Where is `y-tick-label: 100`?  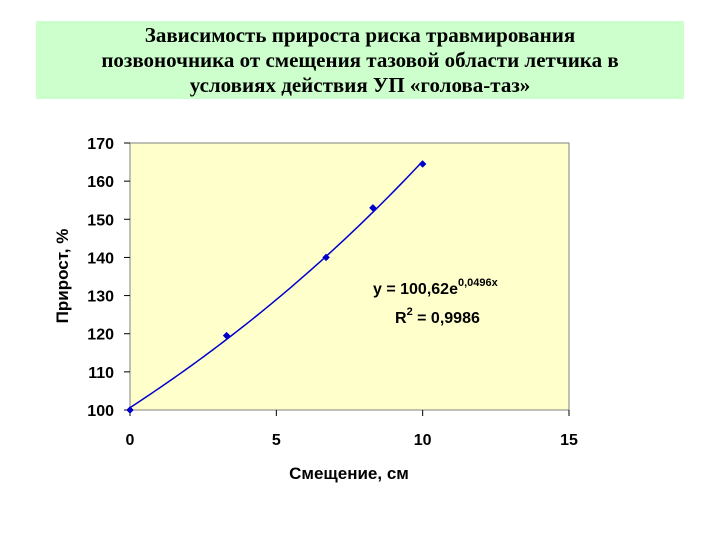
y-tick-label: 100 is located at coordinates (100, 411).